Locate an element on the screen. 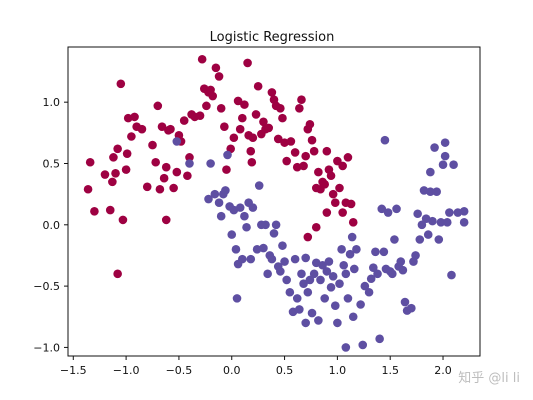 This screenshot has width=533, height=400. x-tick-label: −1.5 is located at coordinates (73, 370).